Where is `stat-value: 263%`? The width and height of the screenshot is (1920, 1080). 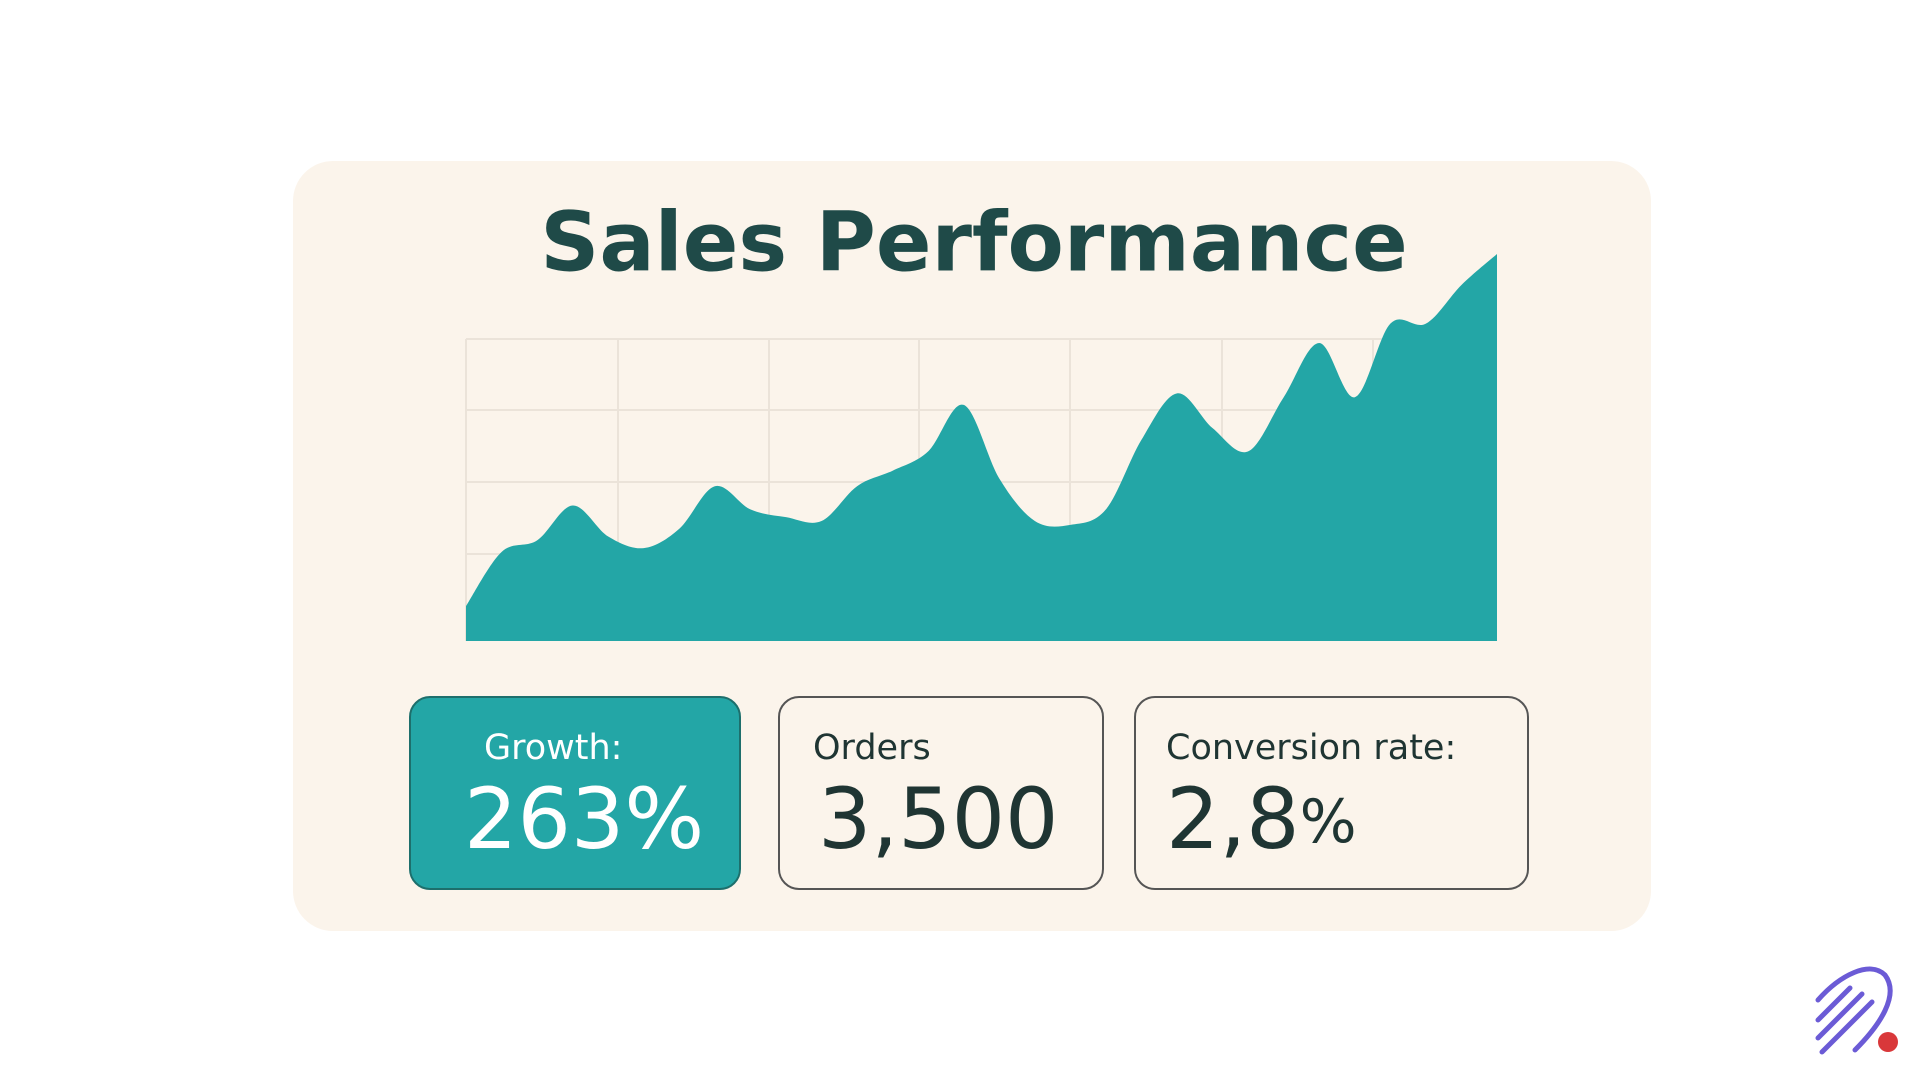
stat-value: 263% is located at coordinates (584, 819).